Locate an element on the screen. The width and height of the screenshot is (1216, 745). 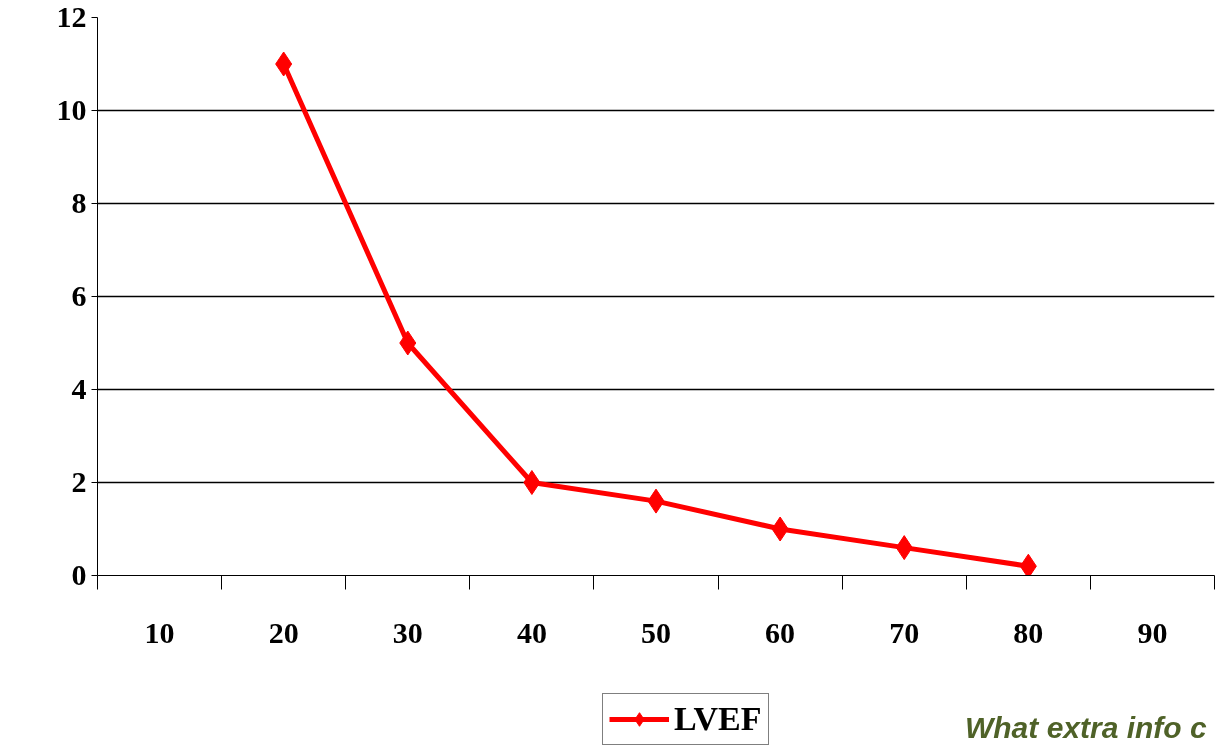
x-tick-label: 60 is located at coordinates (780, 632).